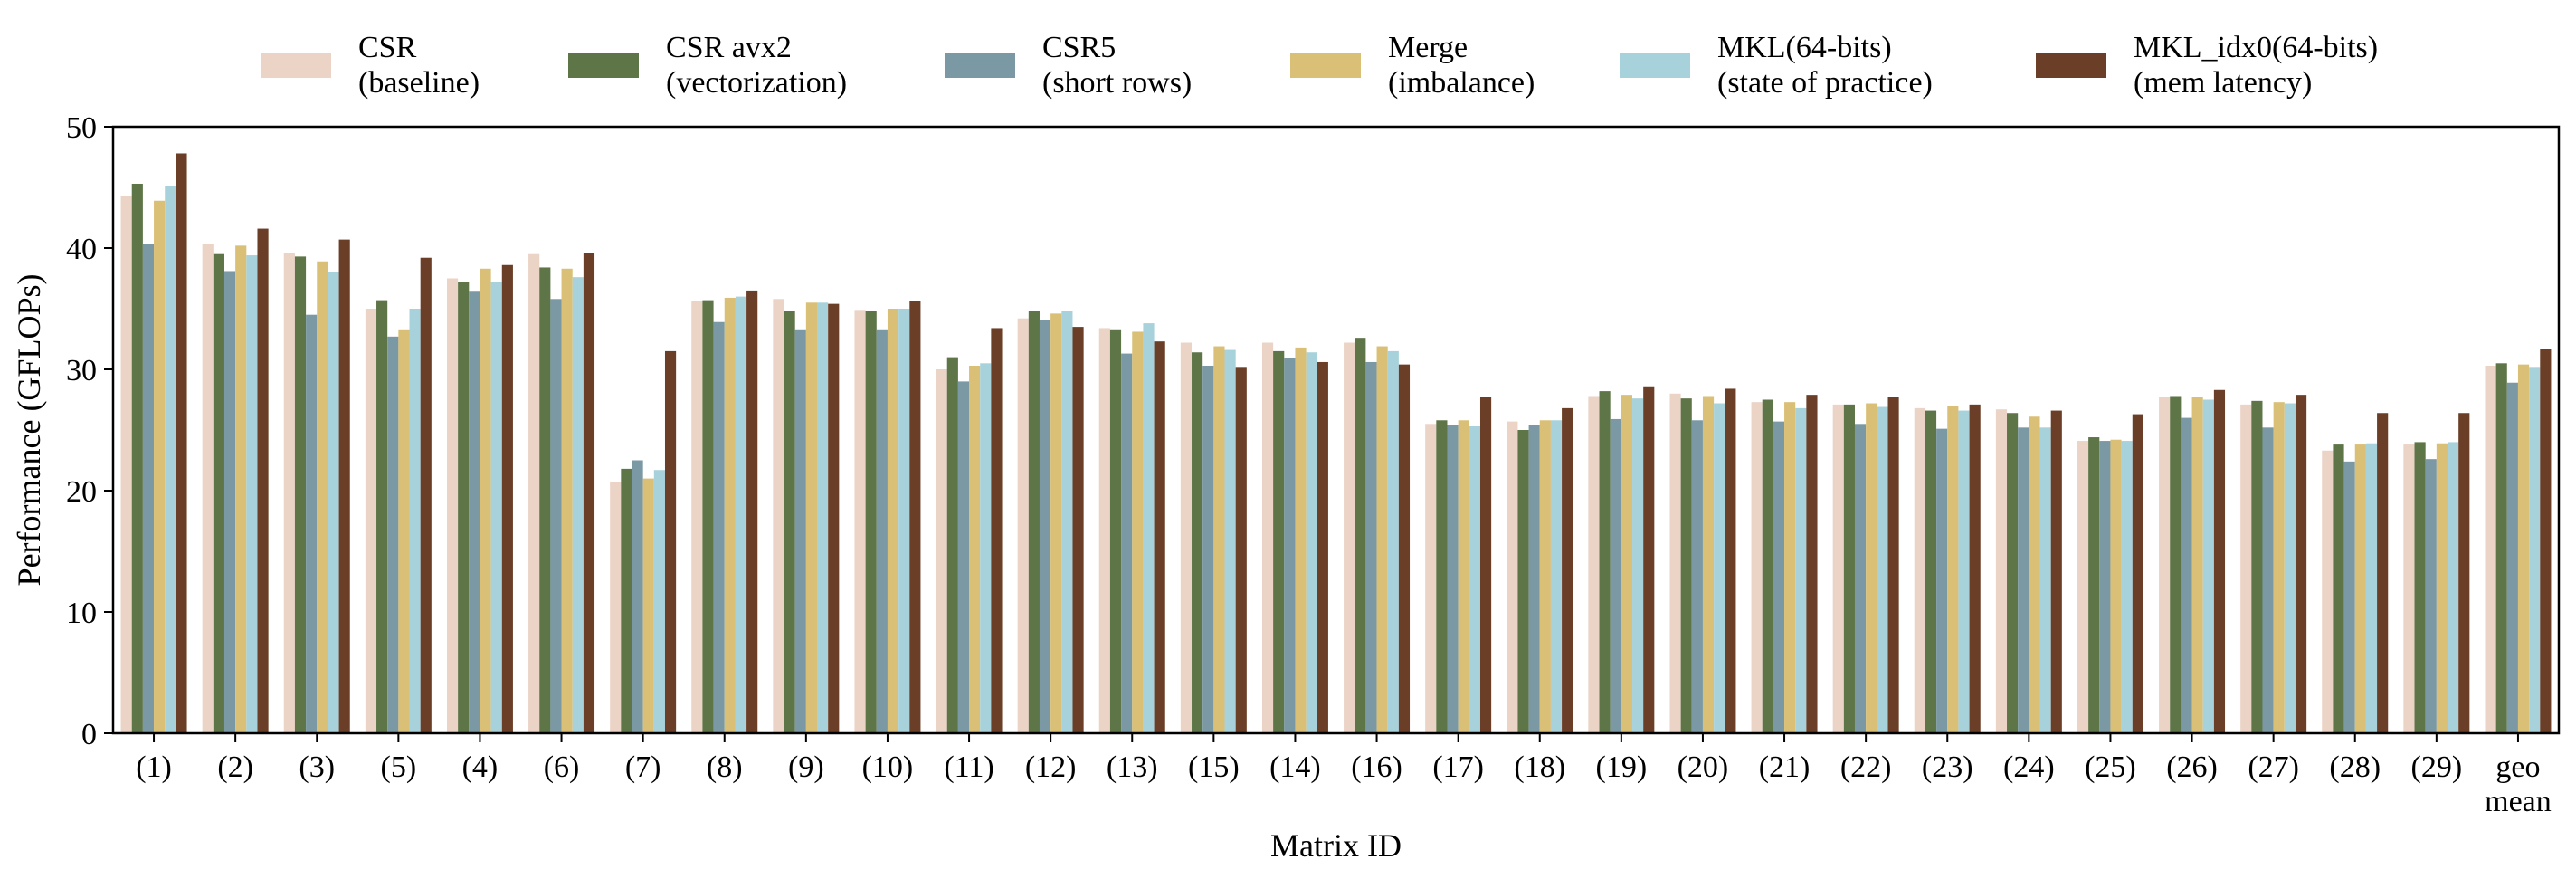  What do you see at coordinates (1719, 568) in the screenshot?
I see `bar-s4-c19` at bounding box center [1719, 568].